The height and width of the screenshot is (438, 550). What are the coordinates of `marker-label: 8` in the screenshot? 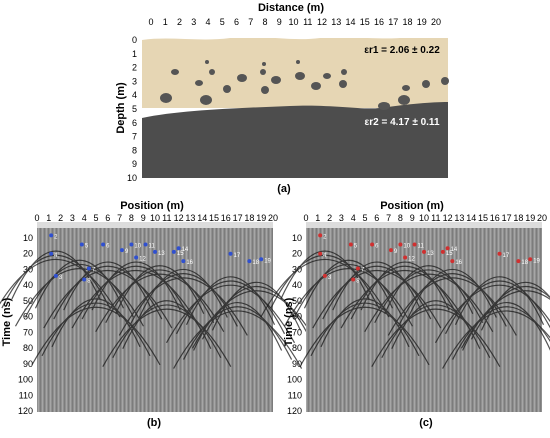 It's located at (89, 282).